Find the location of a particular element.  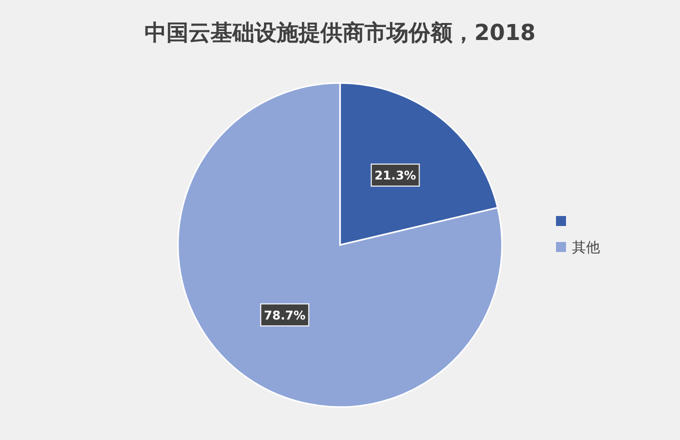

data-label: 21.3% is located at coordinates (395, 175).